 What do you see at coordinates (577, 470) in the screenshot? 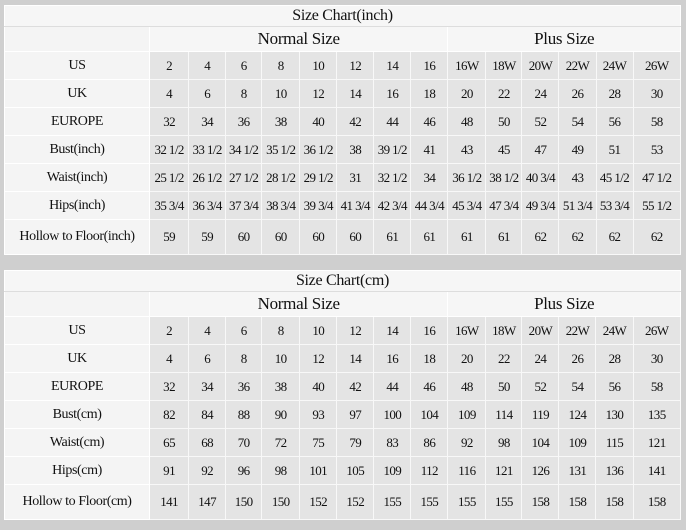
I see `table-cell: 131` at bounding box center [577, 470].